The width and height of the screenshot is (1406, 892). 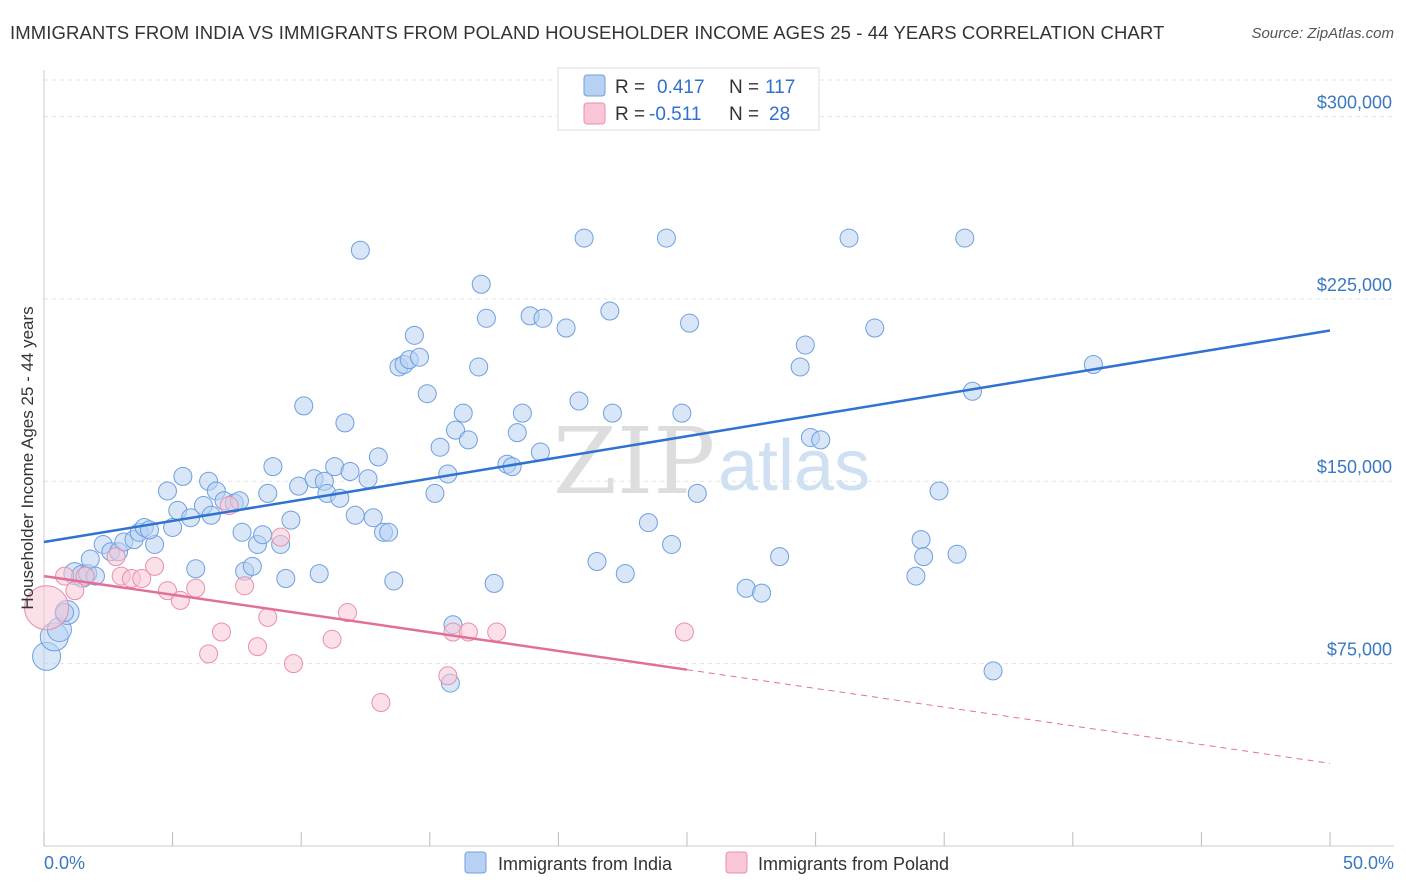 What do you see at coordinates (64, 863) in the screenshot?
I see `x-tick-label-min: 0.0%` at bounding box center [64, 863].